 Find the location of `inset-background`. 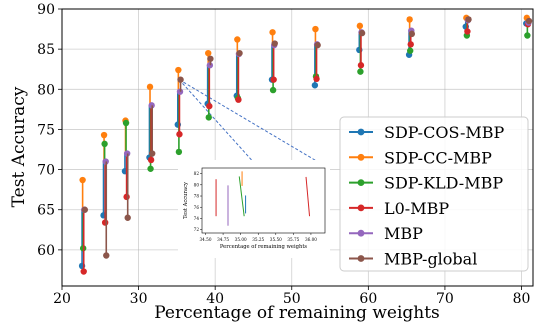

inset-background is located at coordinates (254, 209).